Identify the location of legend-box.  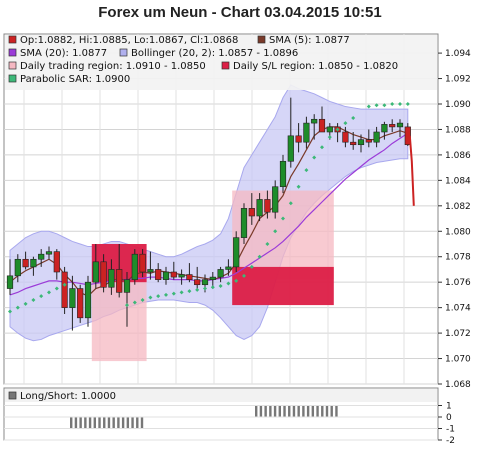
(221, 62).